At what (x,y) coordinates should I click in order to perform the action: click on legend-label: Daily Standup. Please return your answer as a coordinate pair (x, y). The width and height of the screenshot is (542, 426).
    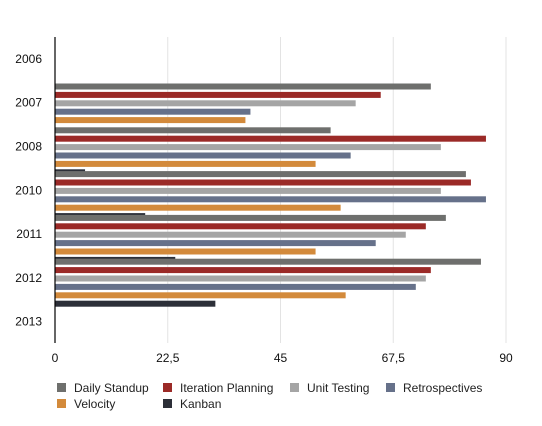
    Looking at the image, I should click on (111, 388).